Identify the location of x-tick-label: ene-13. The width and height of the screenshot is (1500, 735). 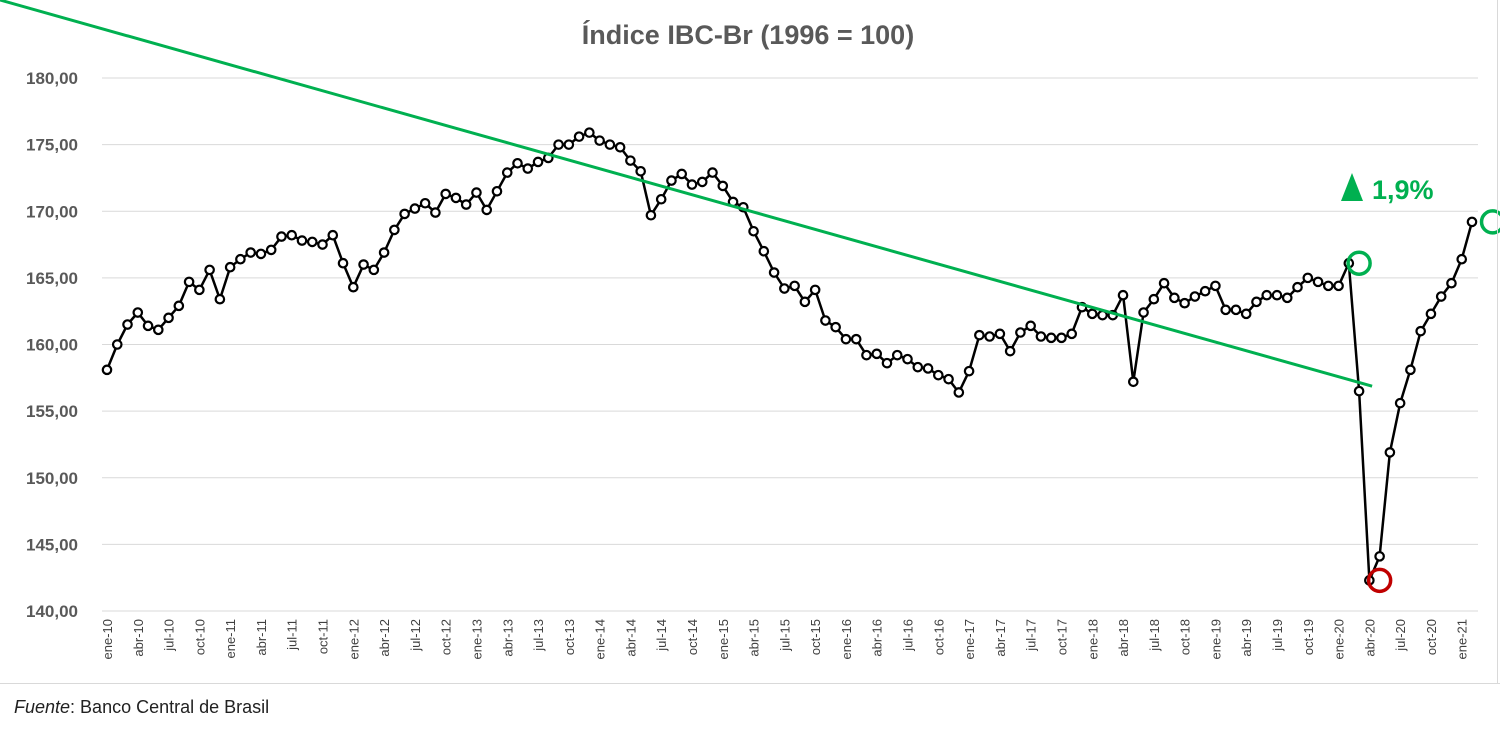
(476, 639).